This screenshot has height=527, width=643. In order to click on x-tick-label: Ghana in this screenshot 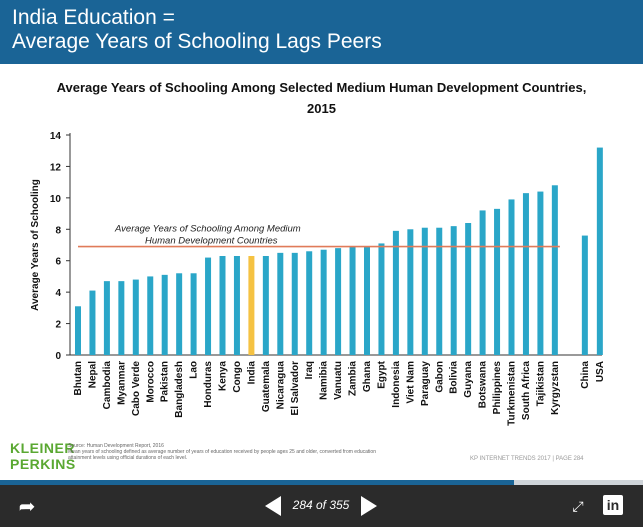, I will do `click(367, 377)`.